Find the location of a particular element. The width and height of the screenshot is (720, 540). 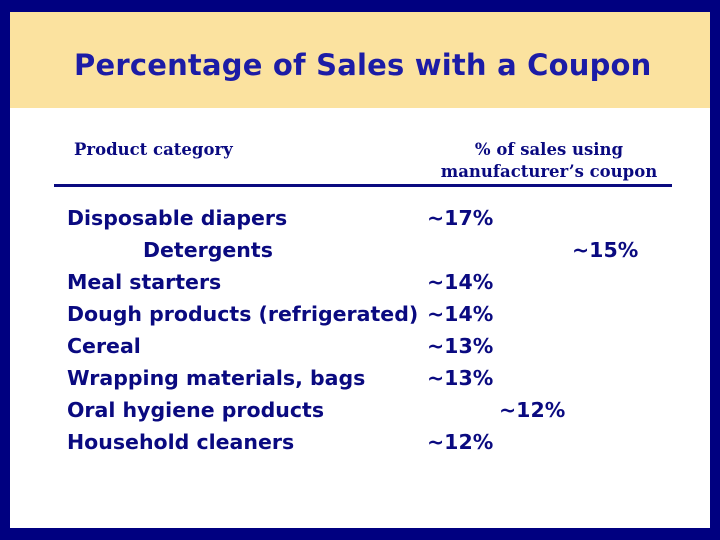

column-header-percent-line2: manufacturer’s coupon is located at coordinates (549, 171).